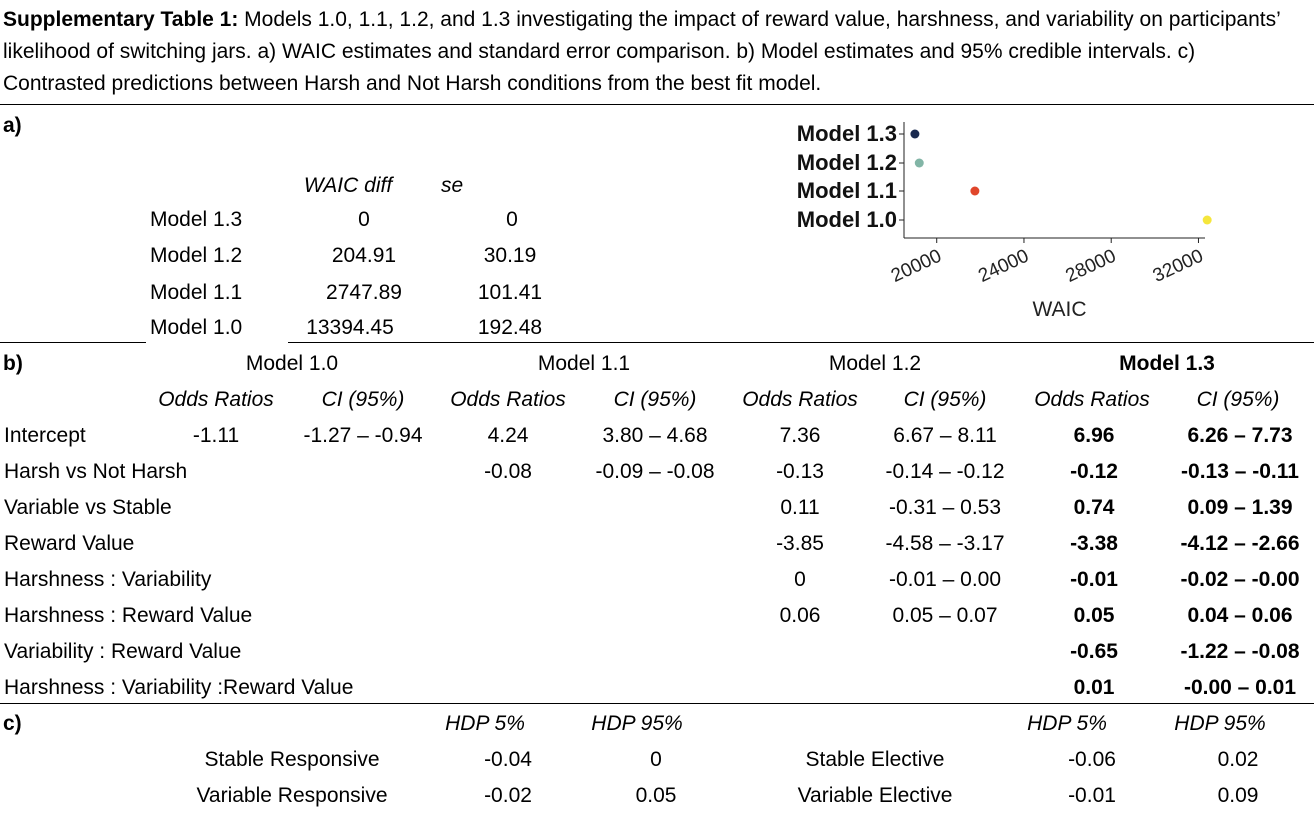 The height and width of the screenshot is (818, 1314). Describe the element at coordinates (875, 759) in the screenshot. I see `contrast-condition: Stable Elective` at that location.